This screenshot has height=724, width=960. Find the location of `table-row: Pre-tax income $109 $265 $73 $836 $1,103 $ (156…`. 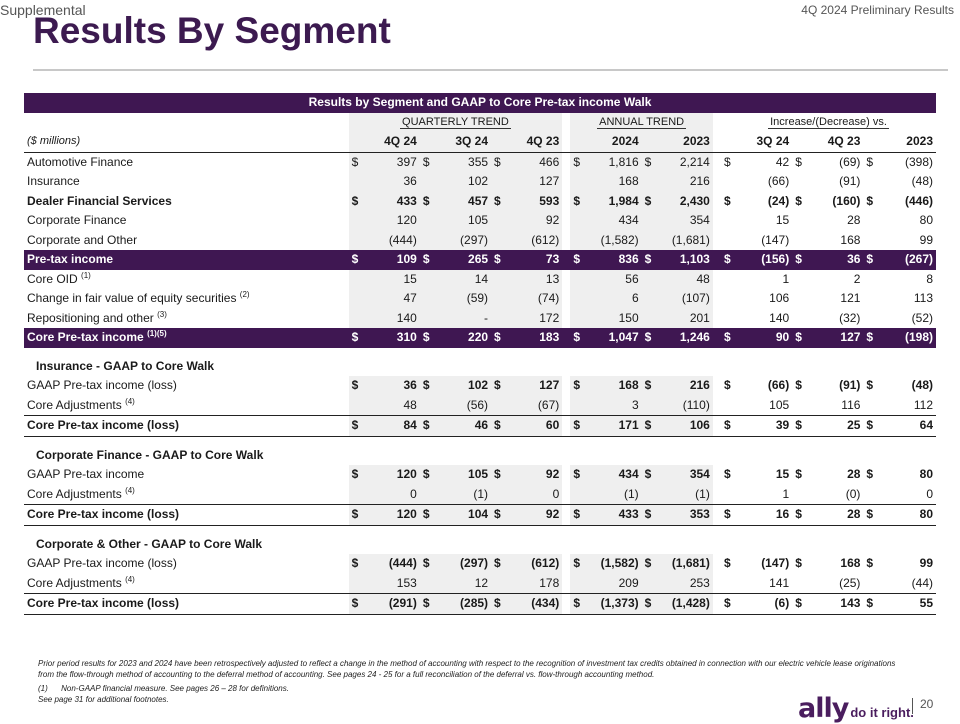

table-row: Pre-tax income $109 $265 $73 $836 $1,103 $ (156… is located at coordinates (480, 260).